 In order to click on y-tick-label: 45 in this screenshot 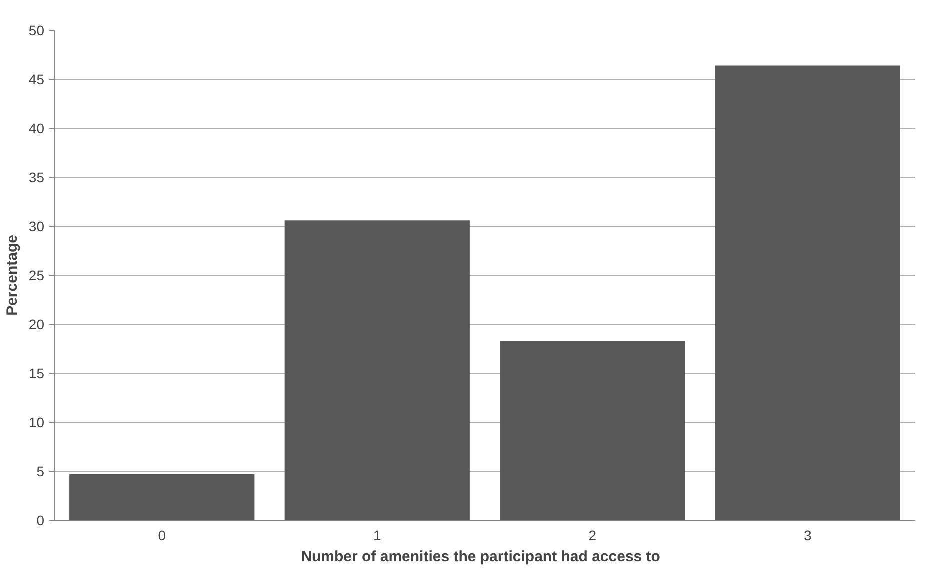, I will do `click(36, 80)`.